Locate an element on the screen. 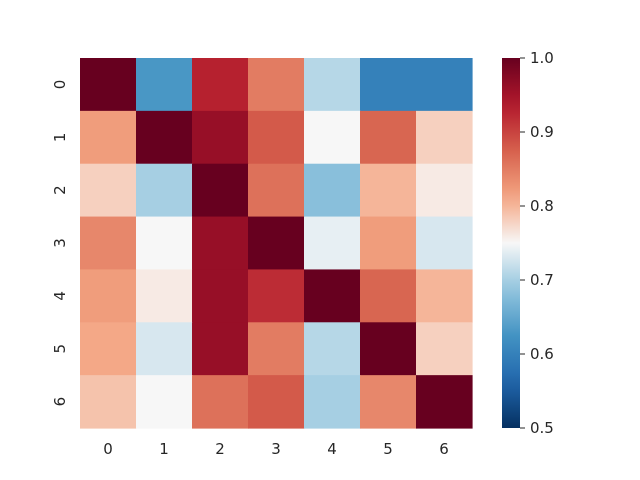  heatmap-cell-r6-c1 is located at coordinates (164, 402).